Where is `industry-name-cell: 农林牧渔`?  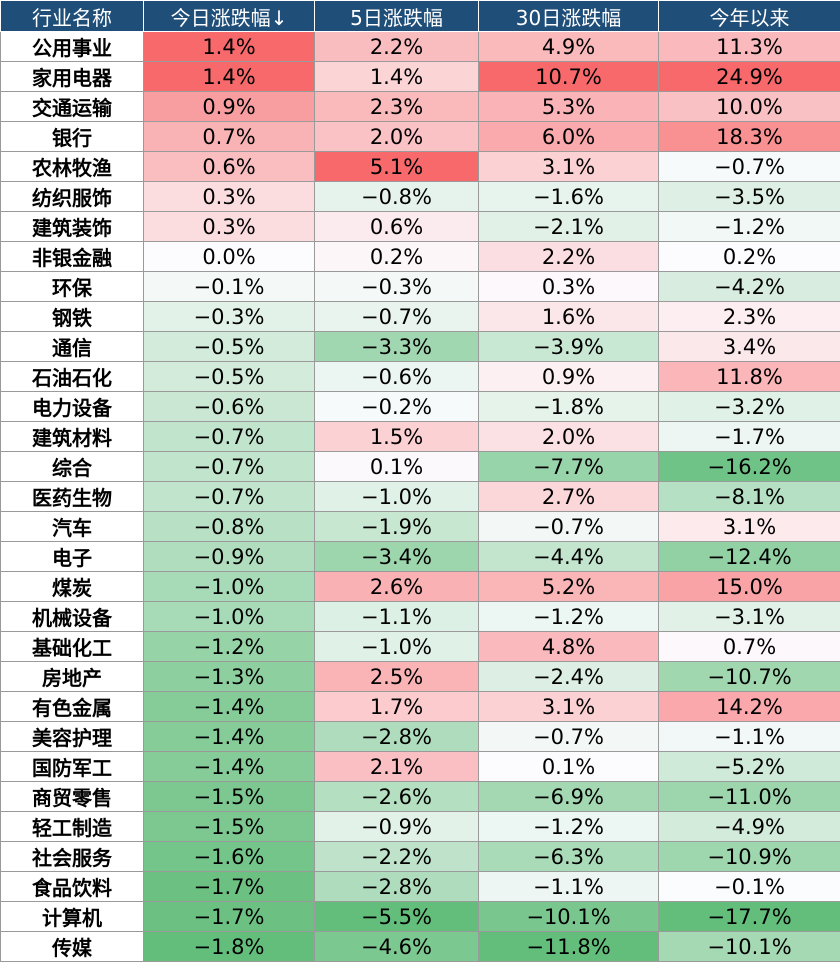 industry-name-cell: 农林牧渔 is located at coordinates (72, 167).